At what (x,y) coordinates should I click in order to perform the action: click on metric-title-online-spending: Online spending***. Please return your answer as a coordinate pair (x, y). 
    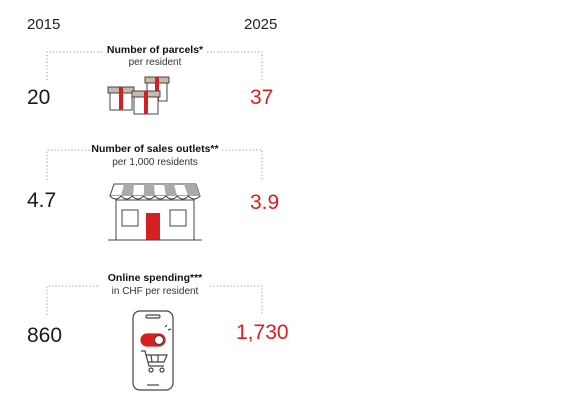
    Looking at the image, I should click on (155, 278).